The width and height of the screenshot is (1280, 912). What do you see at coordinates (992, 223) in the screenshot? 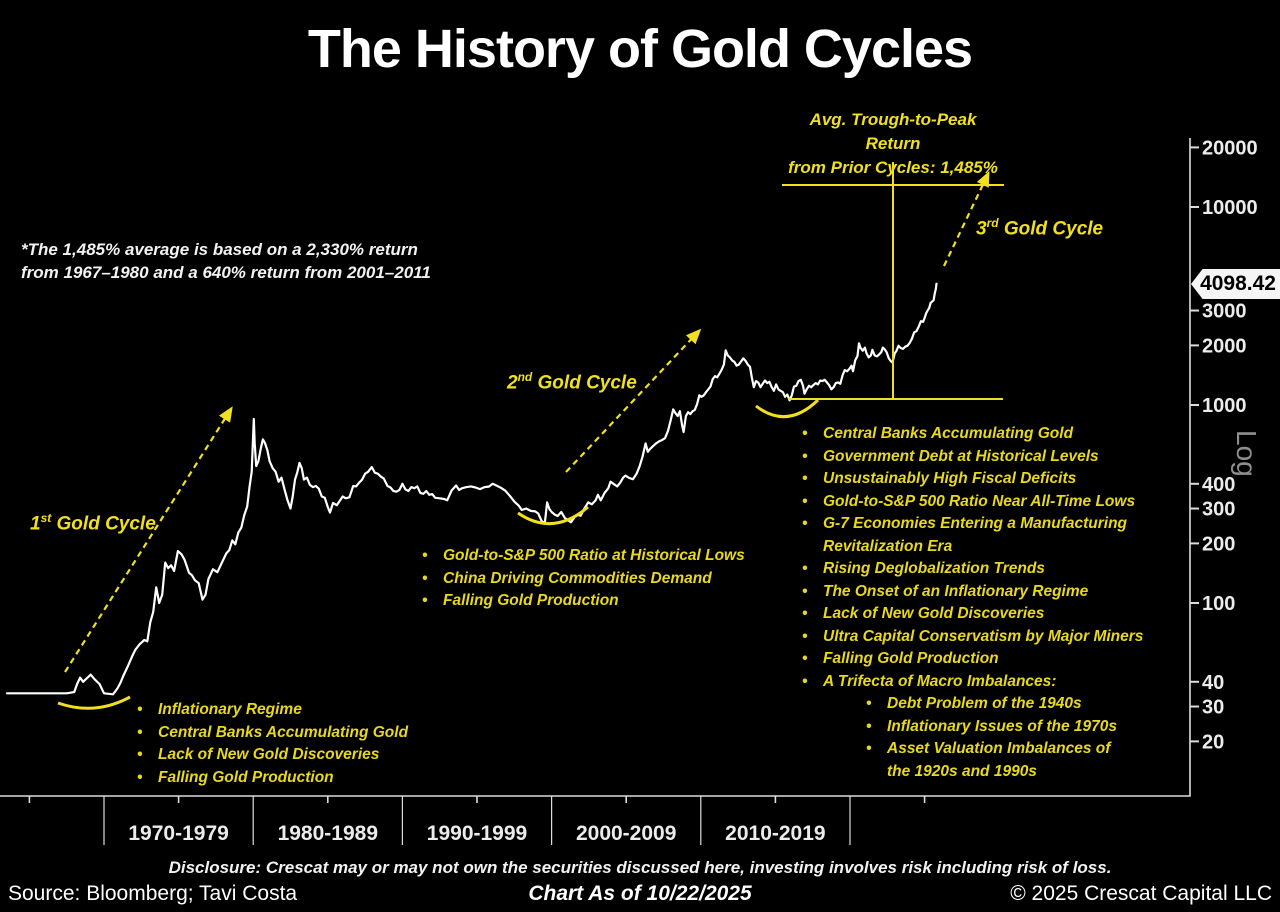
I see `cycle-ordinal-suffix: rd` at bounding box center [992, 223].